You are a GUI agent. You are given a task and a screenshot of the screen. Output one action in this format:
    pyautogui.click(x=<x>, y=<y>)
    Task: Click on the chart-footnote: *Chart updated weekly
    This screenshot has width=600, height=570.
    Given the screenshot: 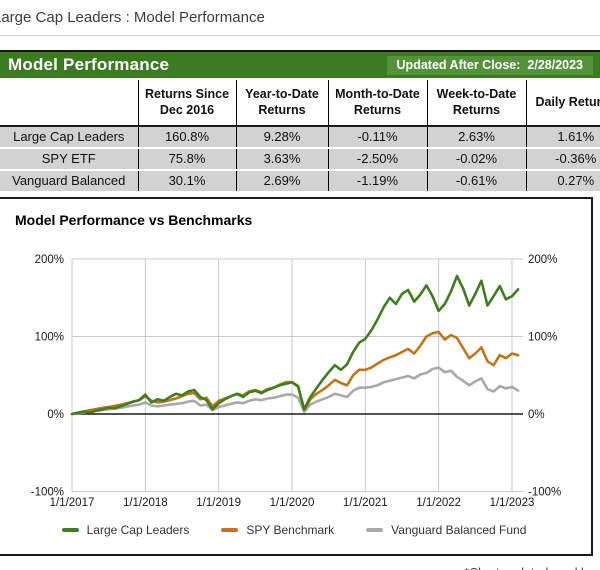 What is the action you would take?
    pyautogui.click(x=295, y=568)
    